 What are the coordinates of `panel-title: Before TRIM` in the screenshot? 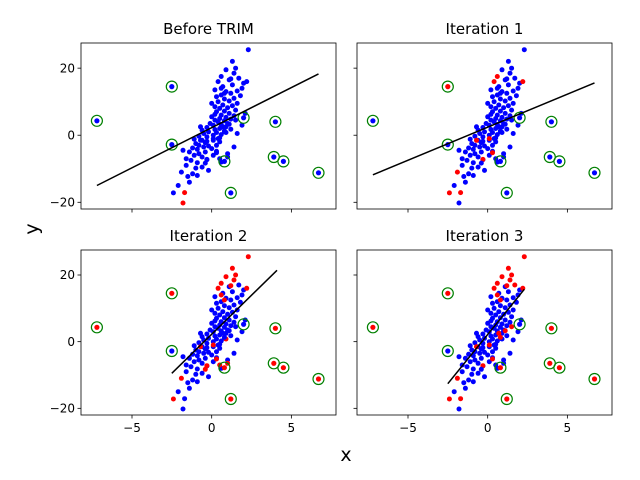 It's located at (208, 29).